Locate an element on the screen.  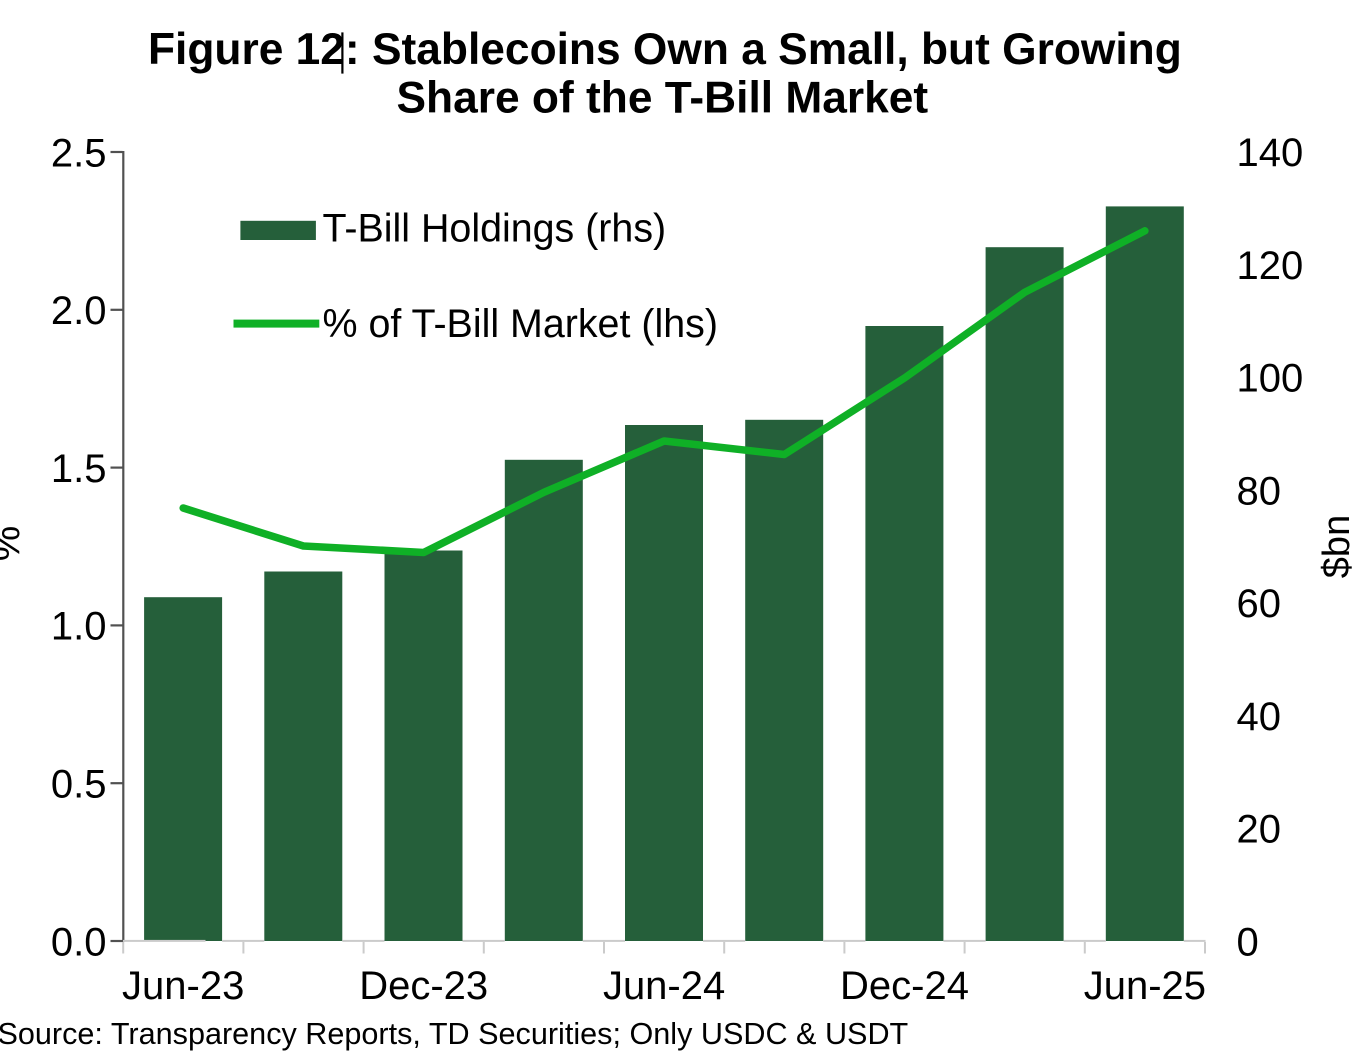
svg-text: Share of the T-Bill Market is located at coordinates (663, 97).